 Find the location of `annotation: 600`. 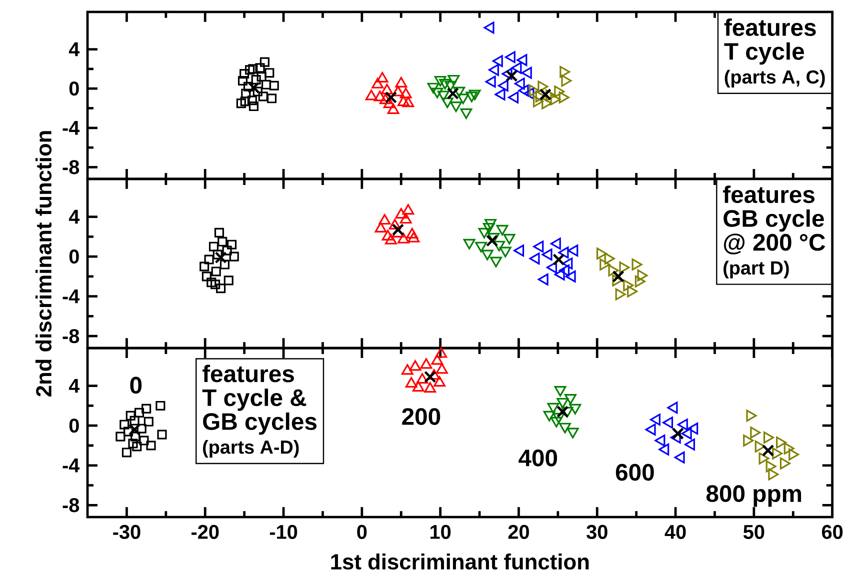

annotation: 600 is located at coordinates (635, 472).